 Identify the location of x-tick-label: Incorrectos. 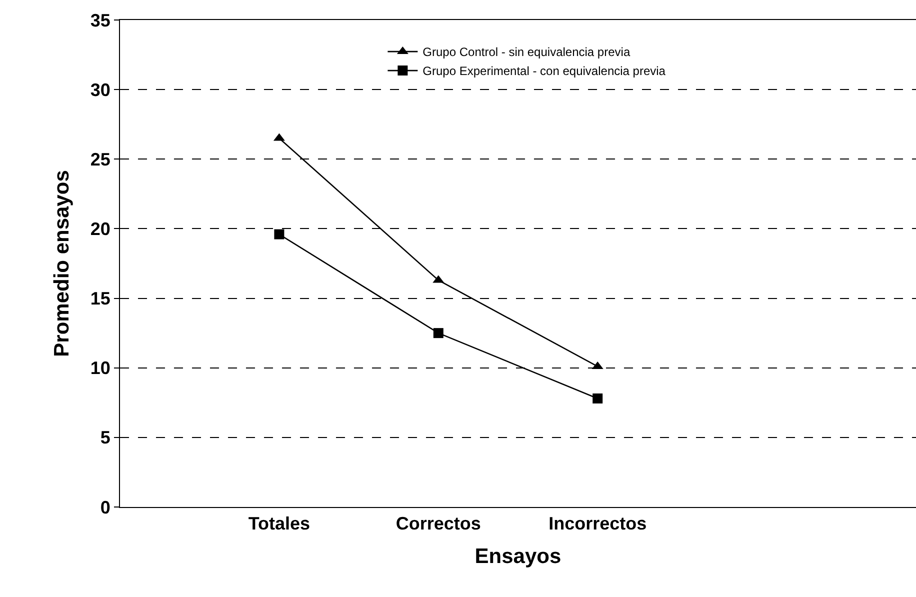
(597, 524).